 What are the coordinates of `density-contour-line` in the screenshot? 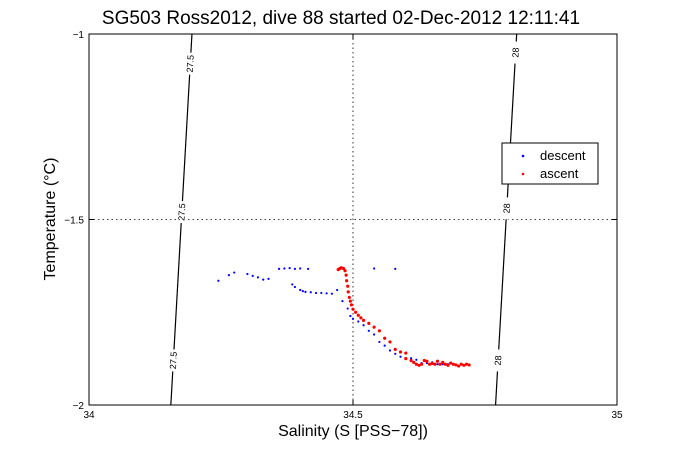 It's located at (506, 219).